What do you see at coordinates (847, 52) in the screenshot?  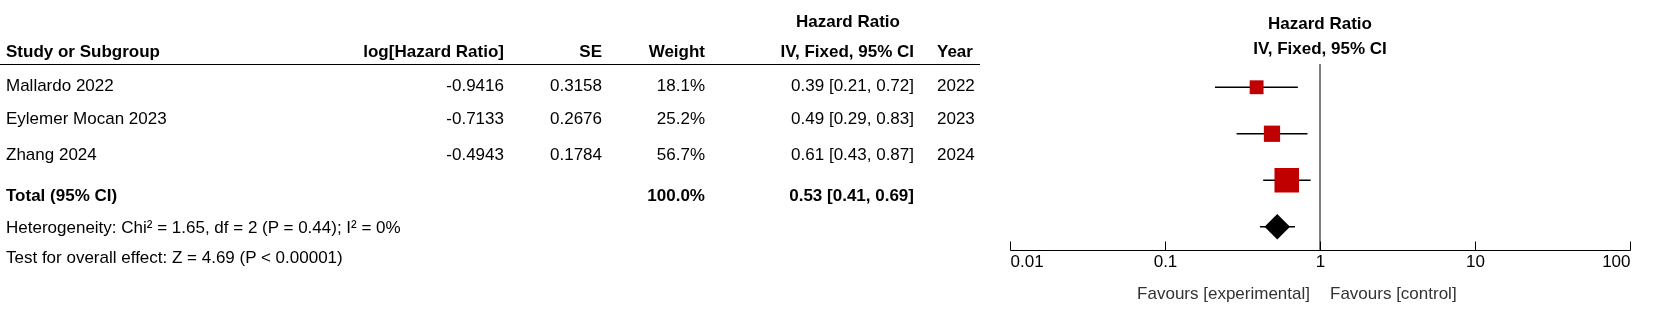 I see `text: IV, Fixed, 95% CI` at bounding box center [847, 52].